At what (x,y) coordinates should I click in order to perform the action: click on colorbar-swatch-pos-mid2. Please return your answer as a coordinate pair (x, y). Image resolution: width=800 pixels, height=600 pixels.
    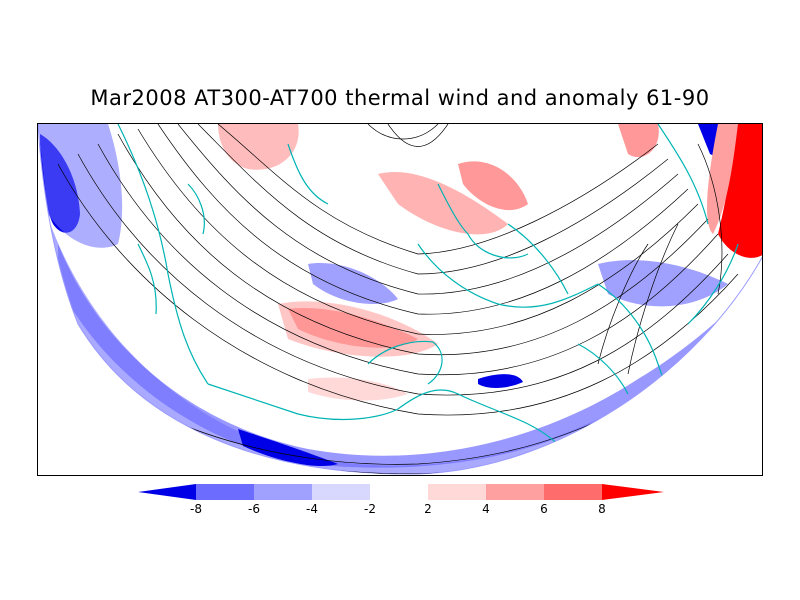
    Looking at the image, I should click on (573, 492).